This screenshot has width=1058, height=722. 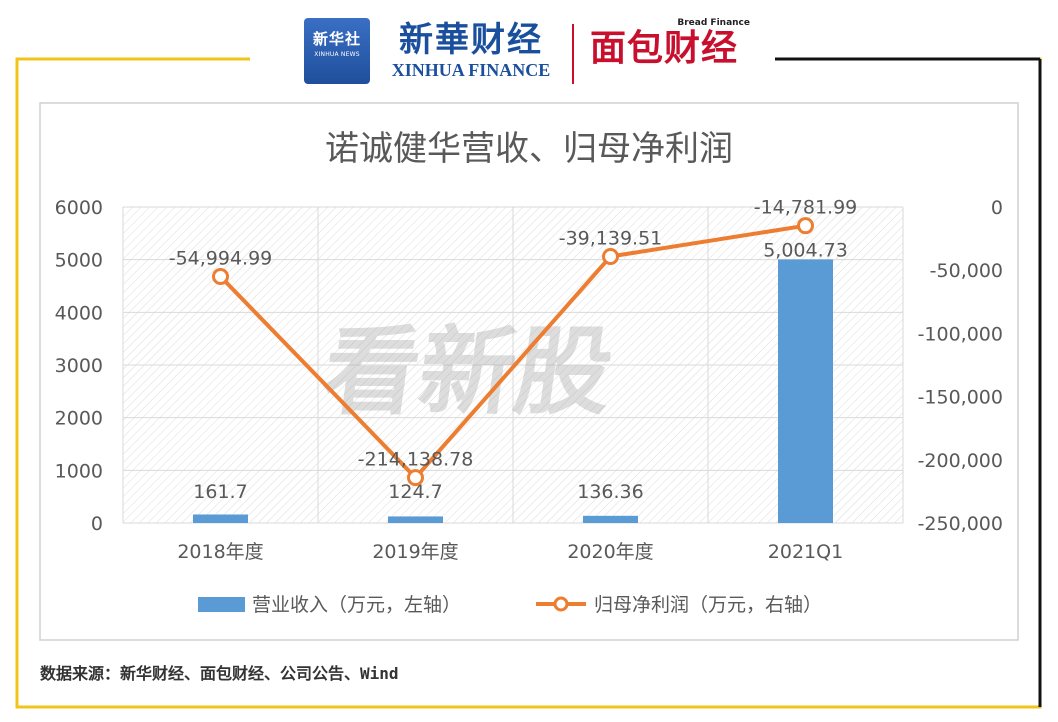 I want to click on bread-finance-cn: 面包财经, so click(x=664, y=48).